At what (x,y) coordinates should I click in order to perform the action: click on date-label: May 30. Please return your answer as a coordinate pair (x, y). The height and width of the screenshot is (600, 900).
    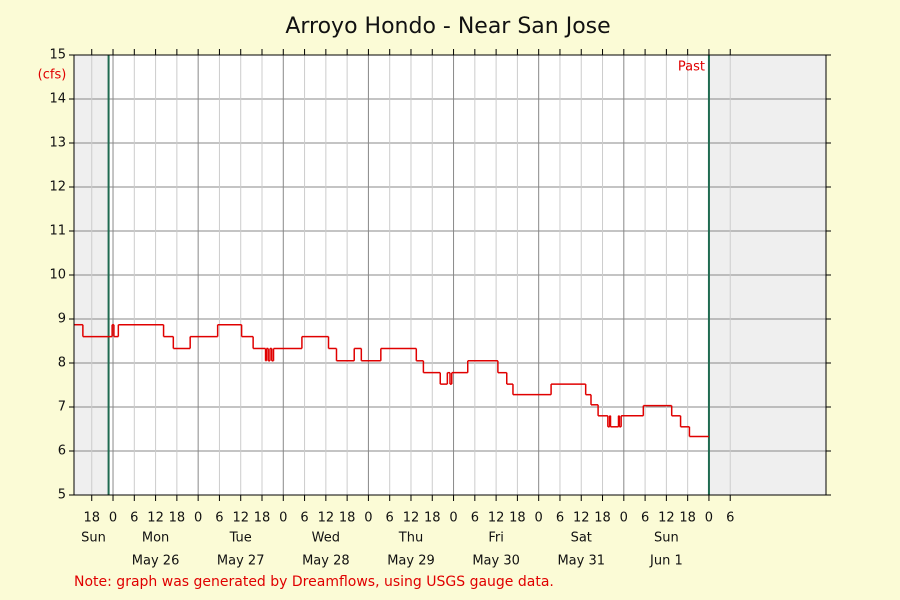
    Looking at the image, I should click on (496, 561).